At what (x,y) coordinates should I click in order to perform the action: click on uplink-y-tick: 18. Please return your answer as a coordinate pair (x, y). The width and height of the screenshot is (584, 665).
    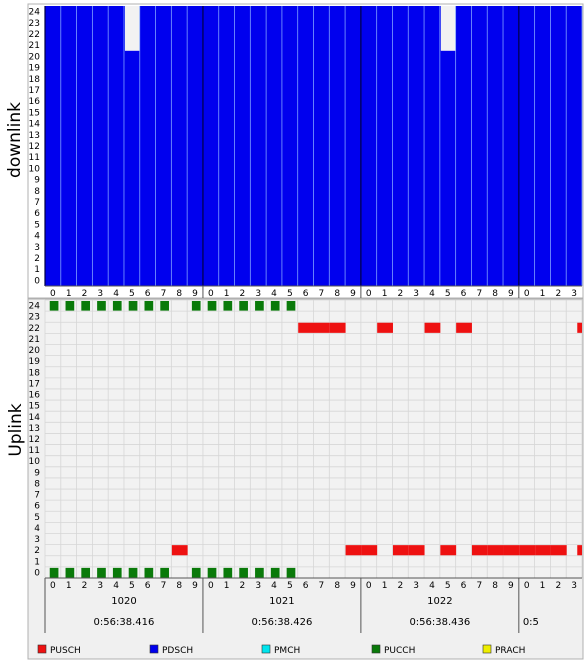
    Looking at the image, I should click on (35, 373).